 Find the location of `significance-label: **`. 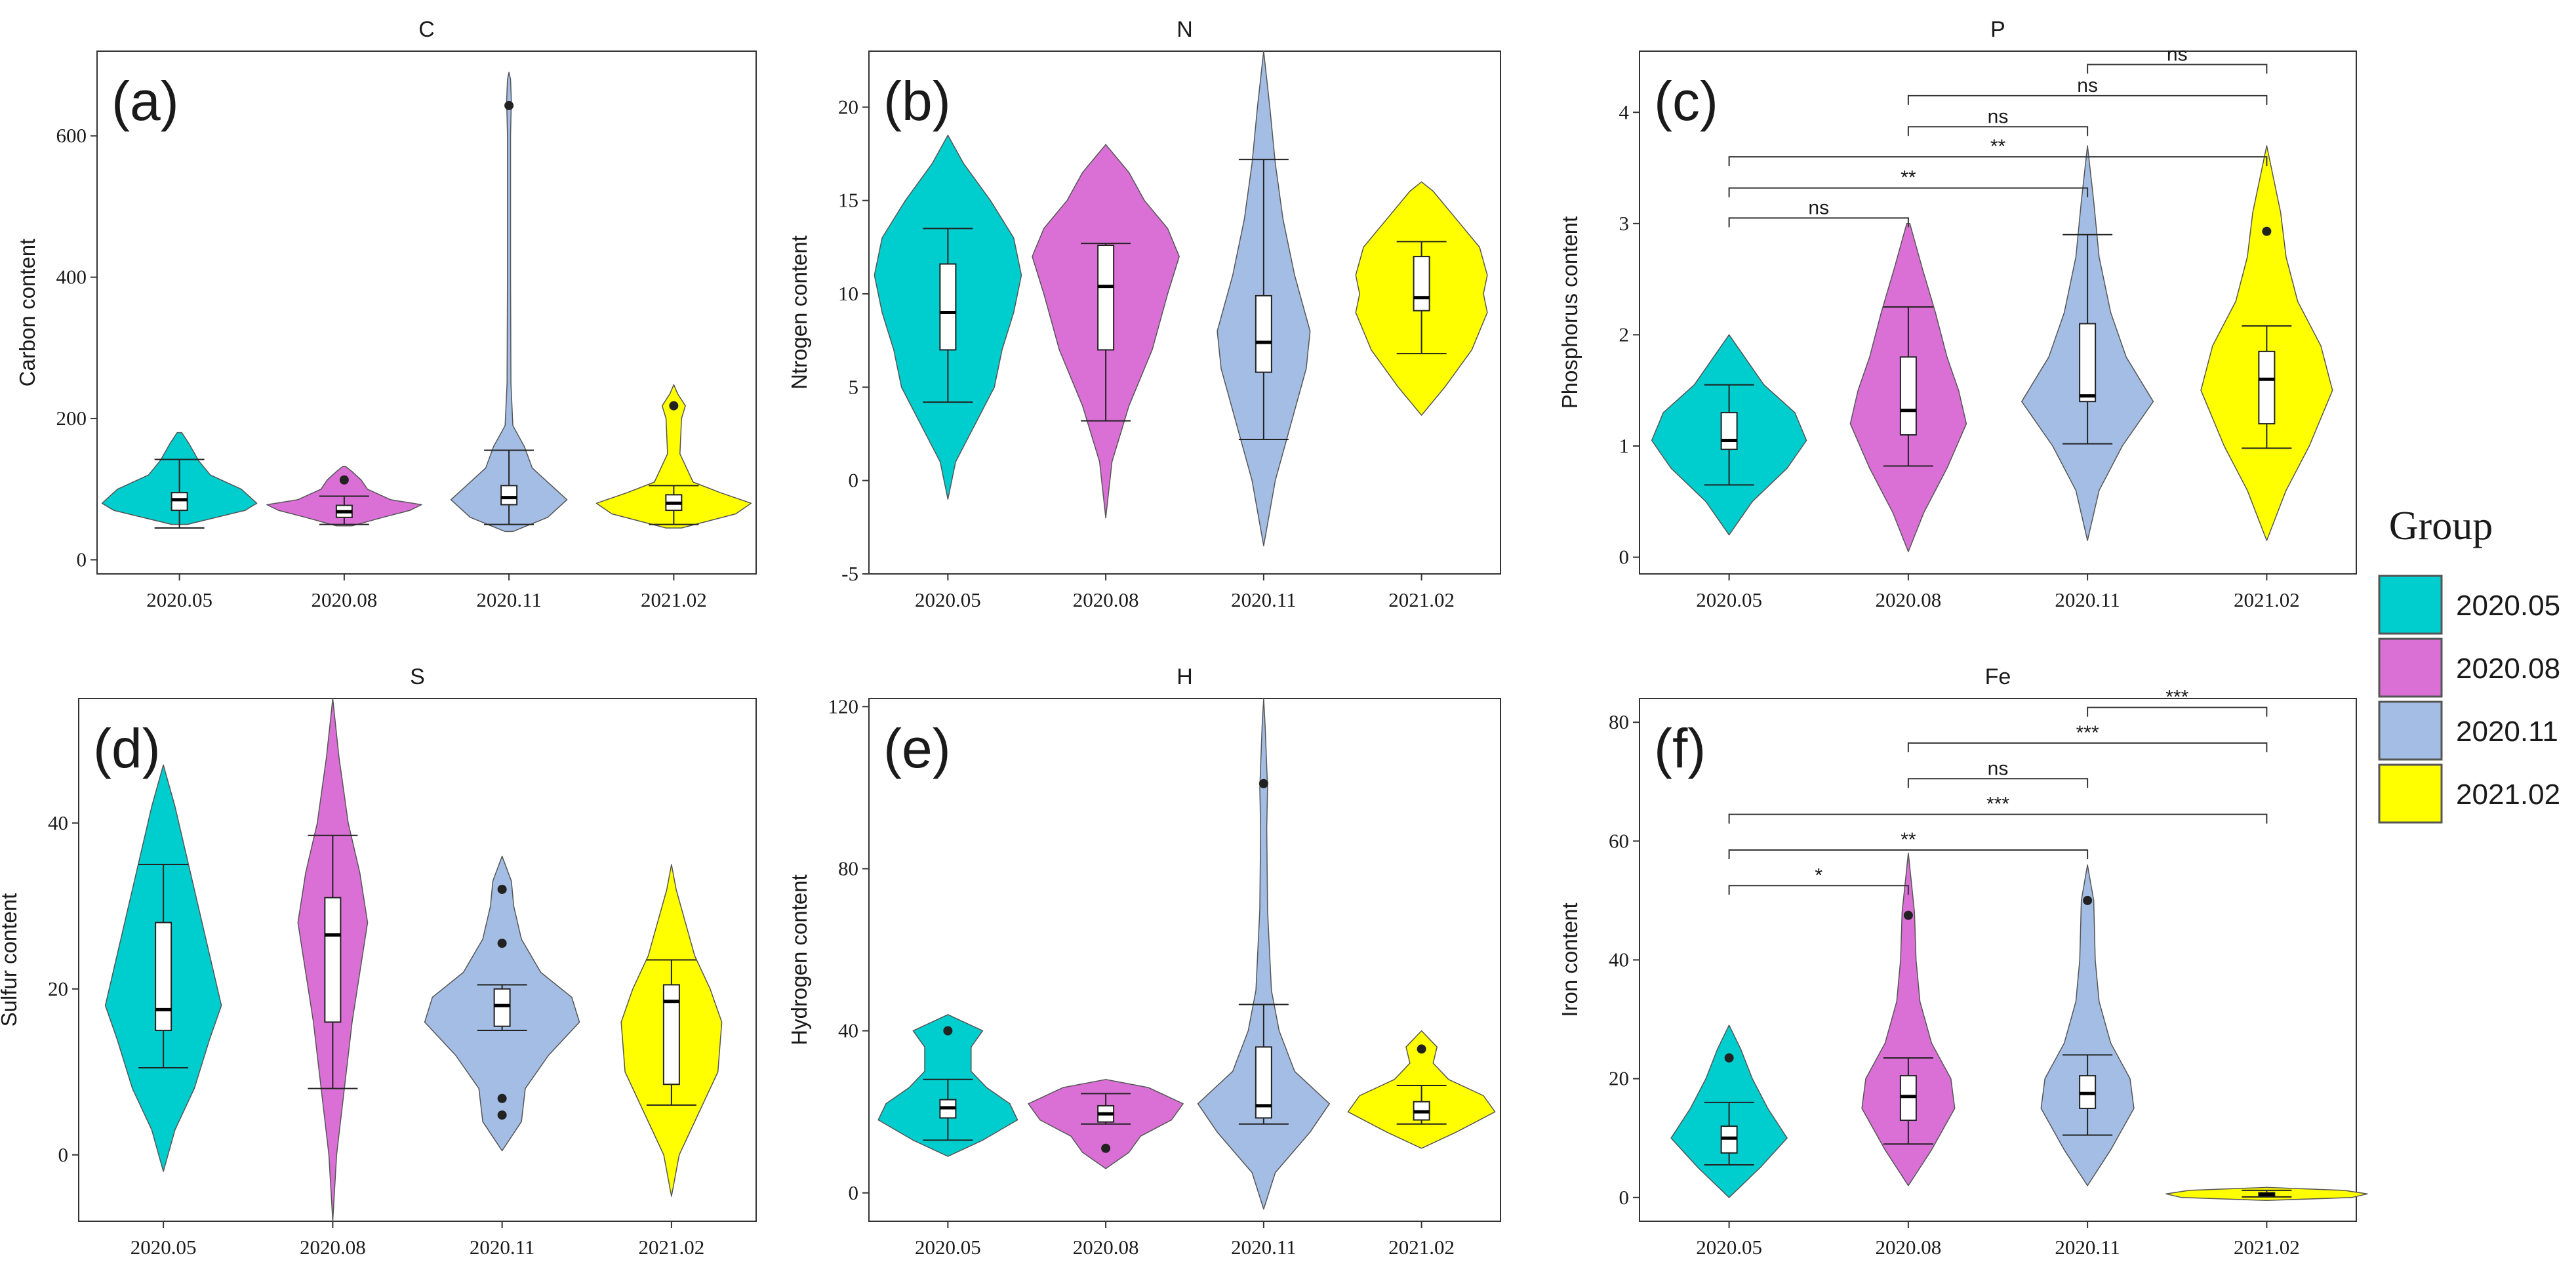

significance-label: ** is located at coordinates (1998, 146).